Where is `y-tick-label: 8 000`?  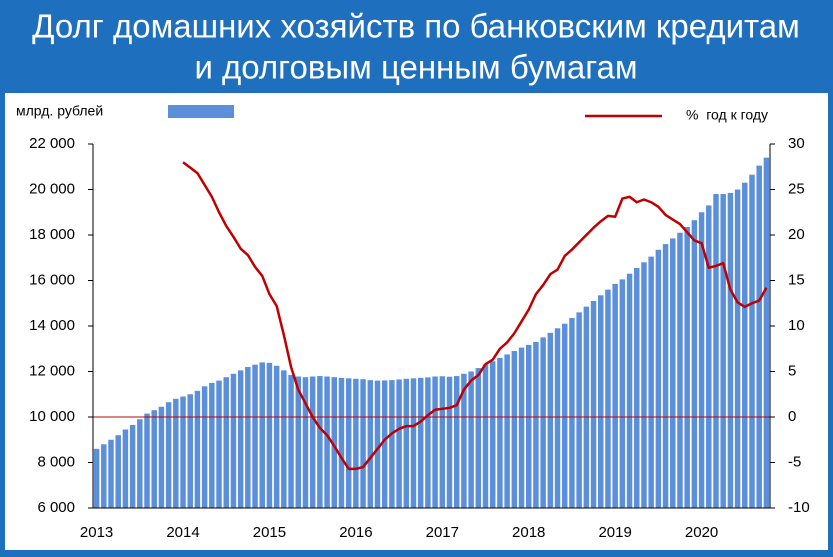 y-tick-label: 8 000 is located at coordinates (56, 461).